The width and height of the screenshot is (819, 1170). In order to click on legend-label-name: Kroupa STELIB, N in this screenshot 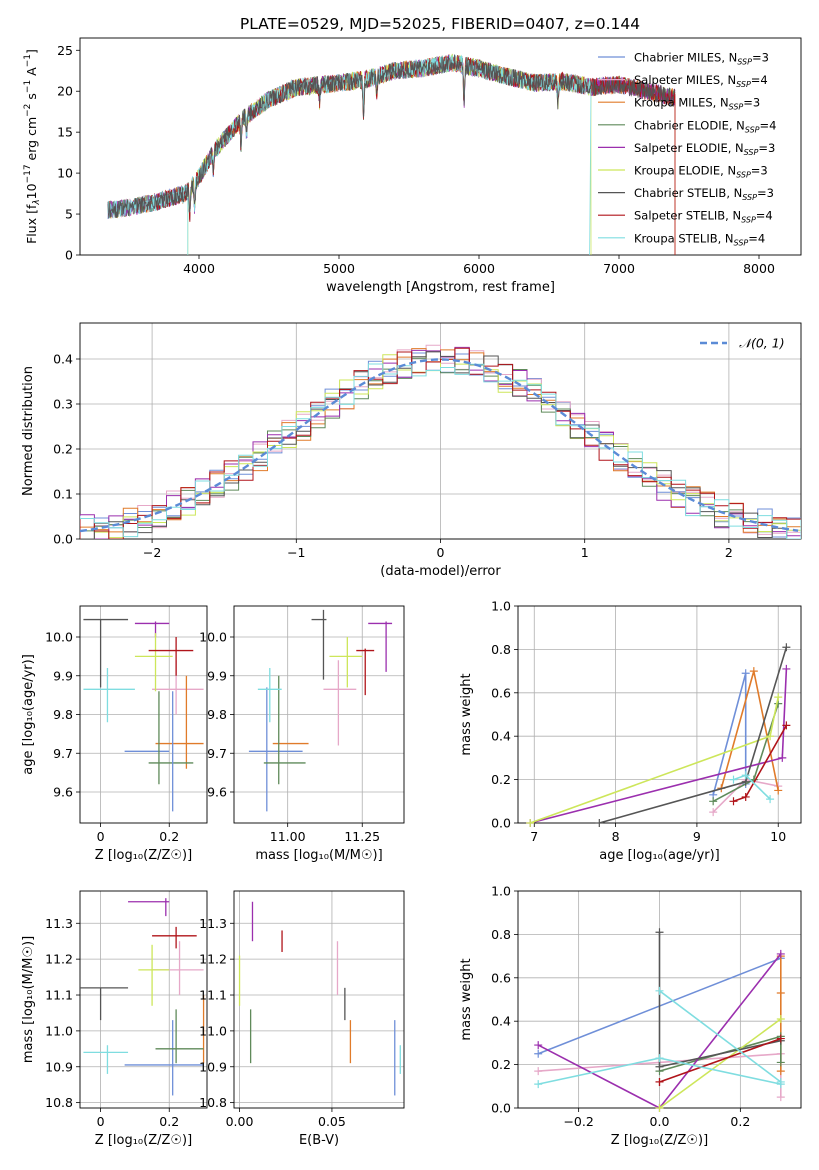, I will do `click(684, 238)`.